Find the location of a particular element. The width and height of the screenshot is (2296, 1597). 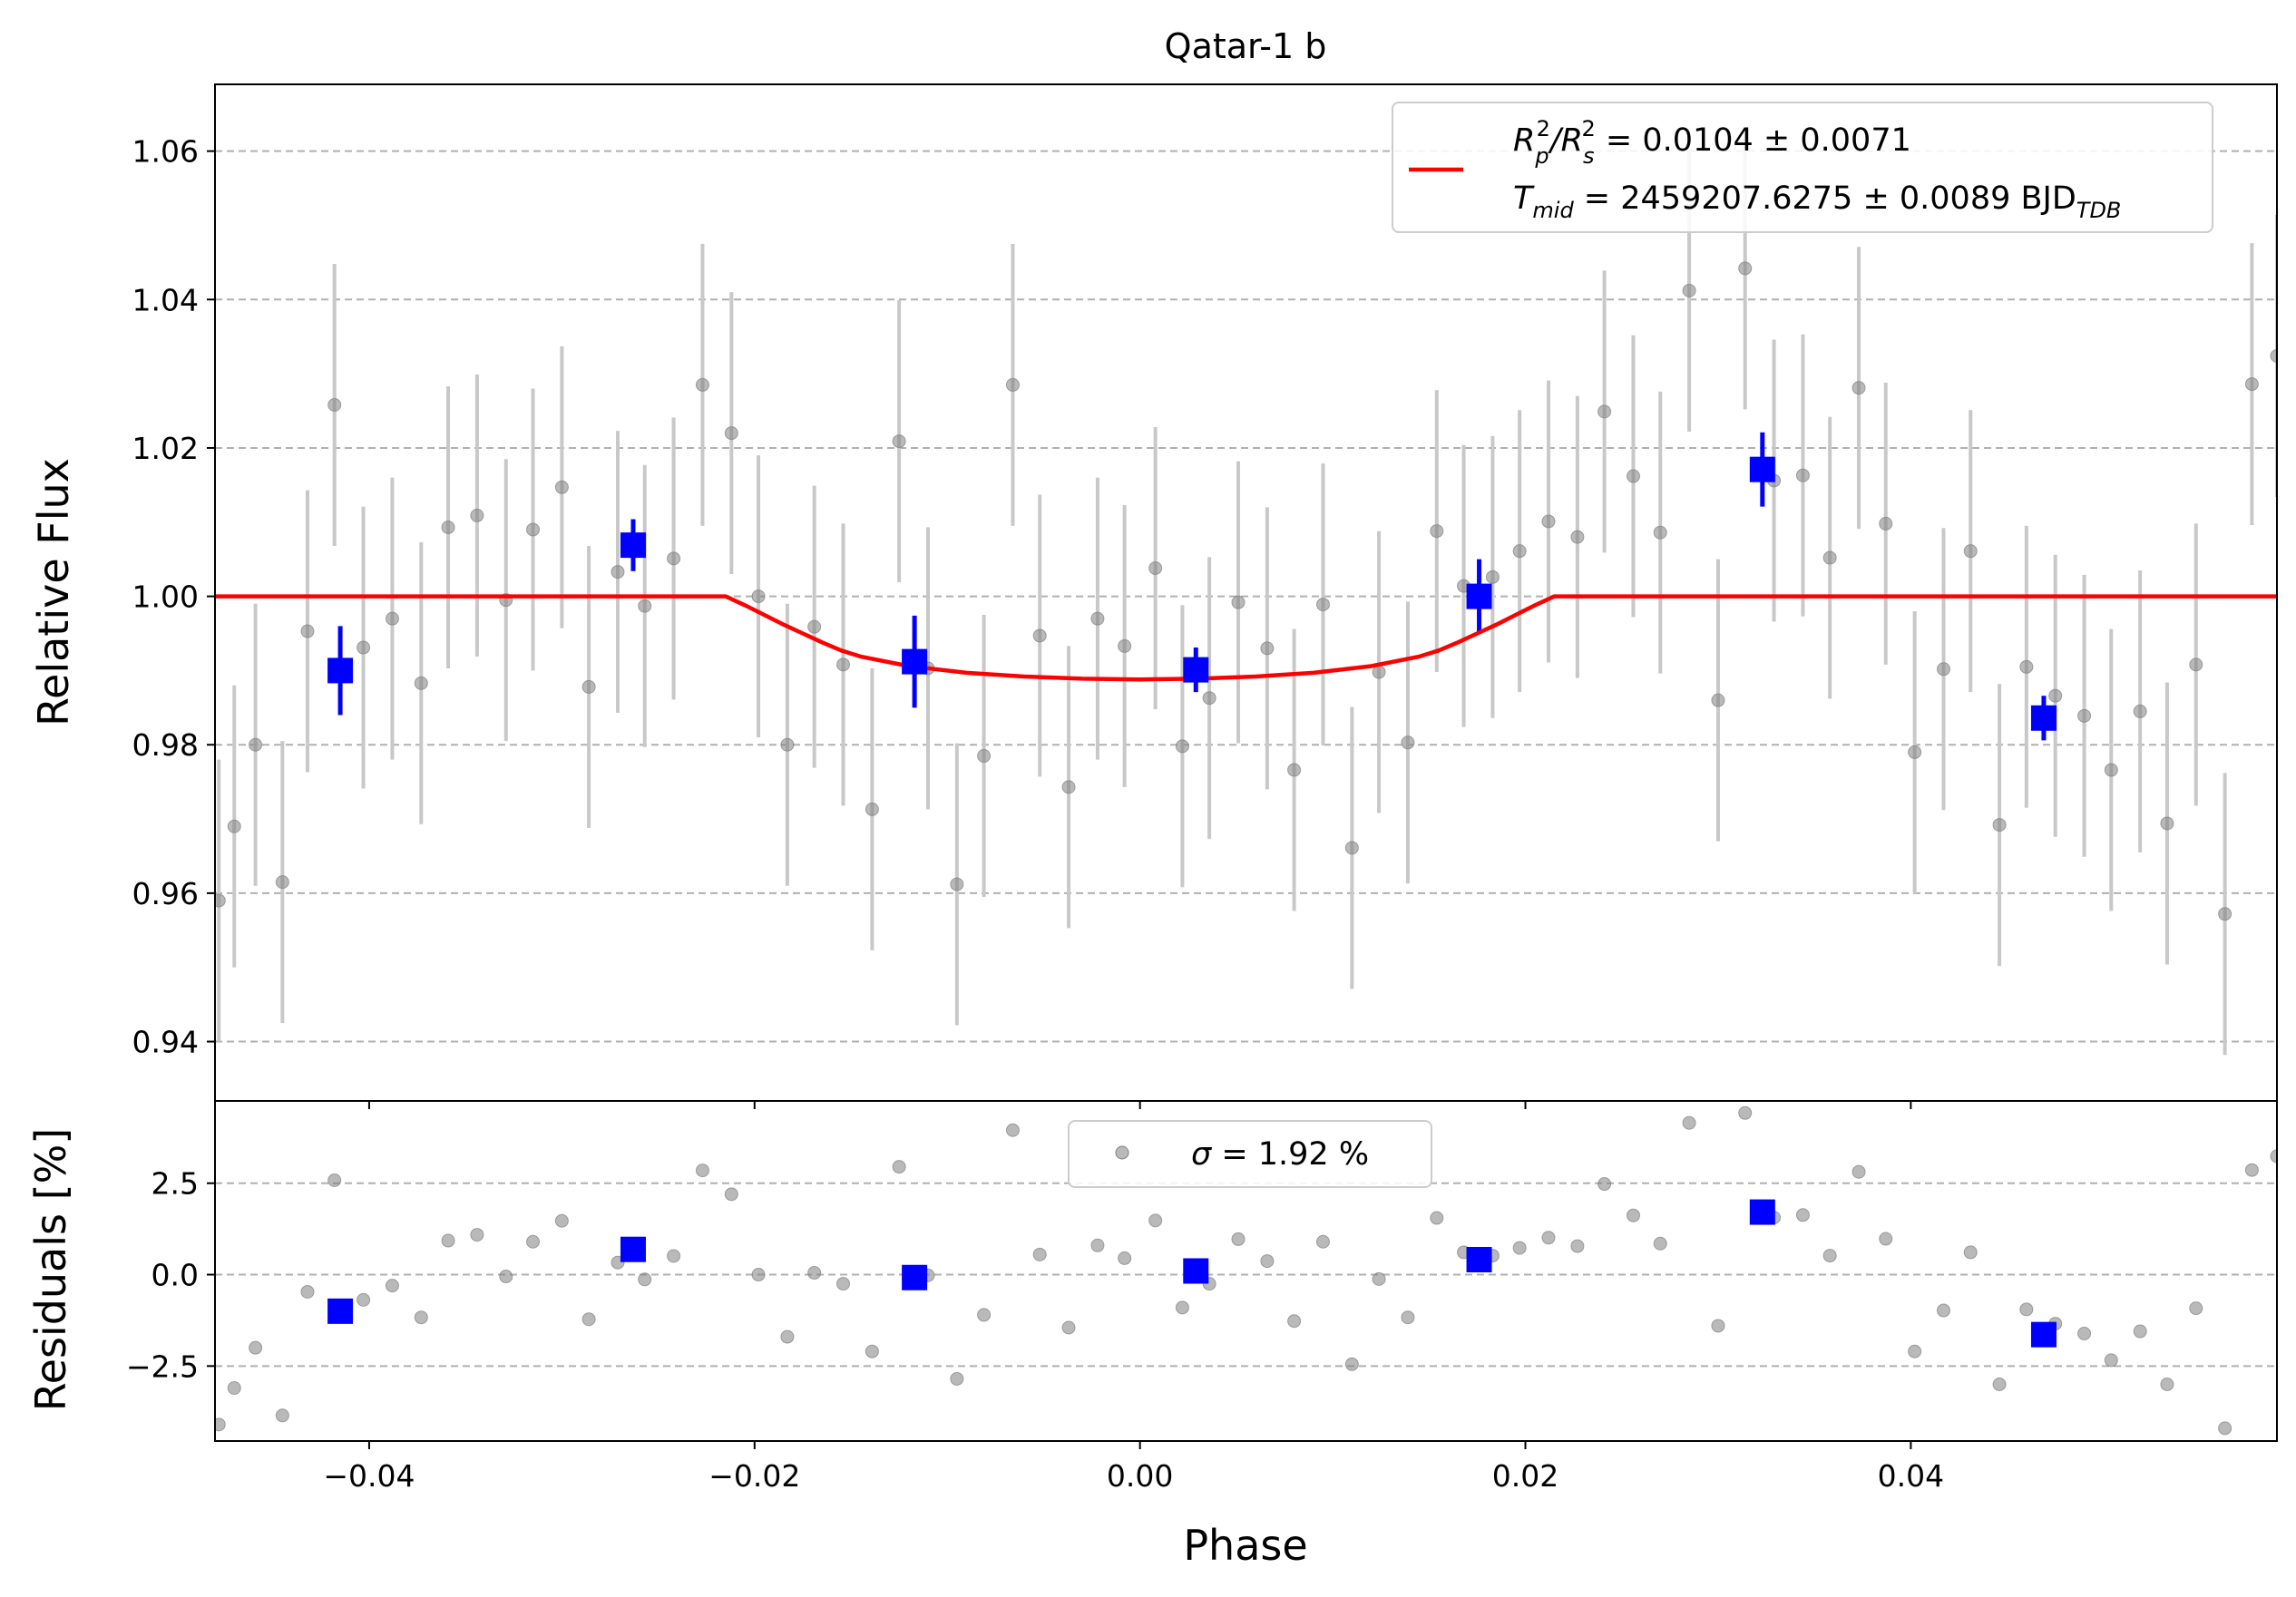

flux-y-ticks: 0.94 0.96 0.98 1.00 1.02 1.04 1.06 is located at coordinates (173, 597).